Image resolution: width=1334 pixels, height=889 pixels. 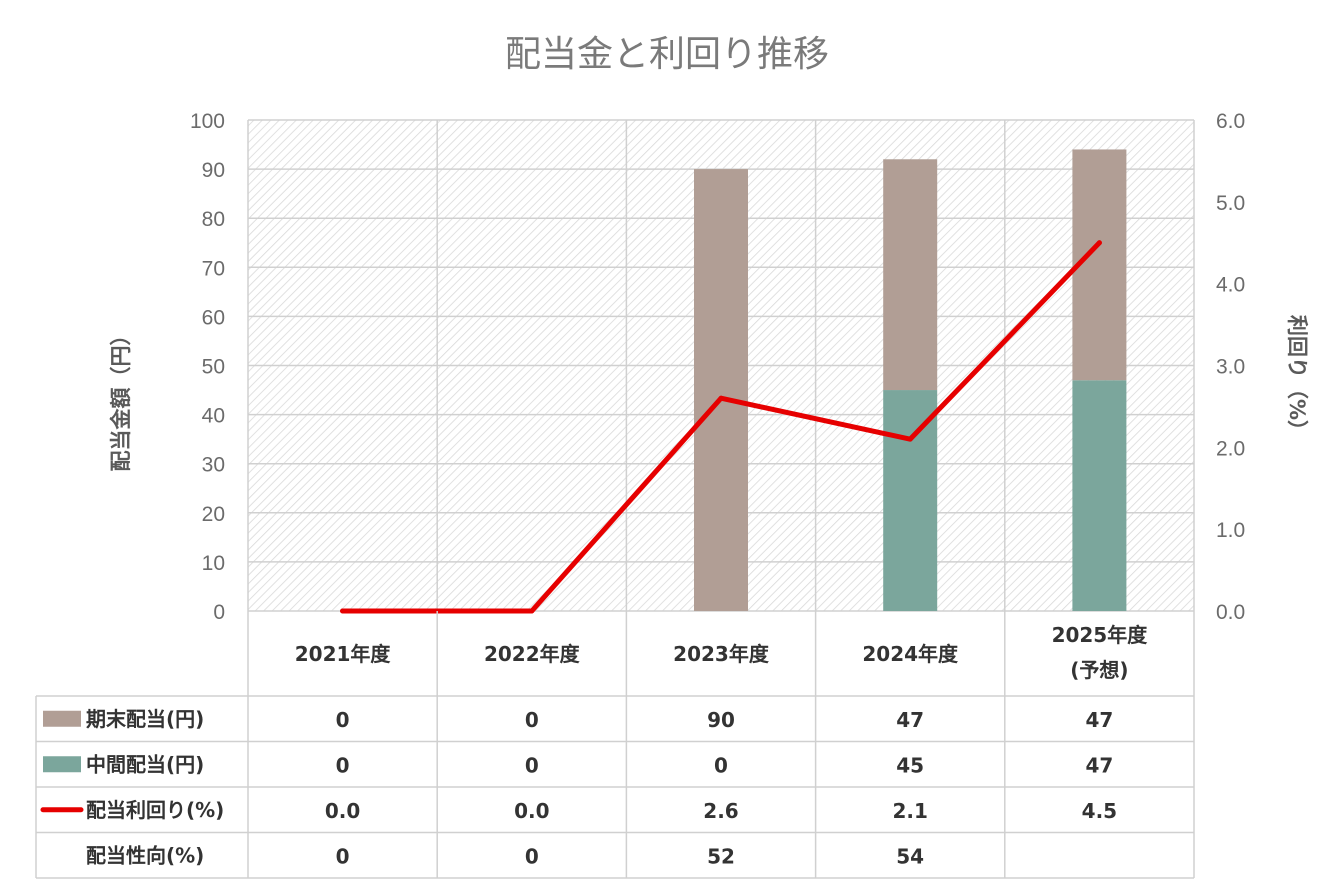 What do you see at coordinates (213, 170) in the screenshot?
I see `y-tick-label: 90` at bounding box center [213, 170].